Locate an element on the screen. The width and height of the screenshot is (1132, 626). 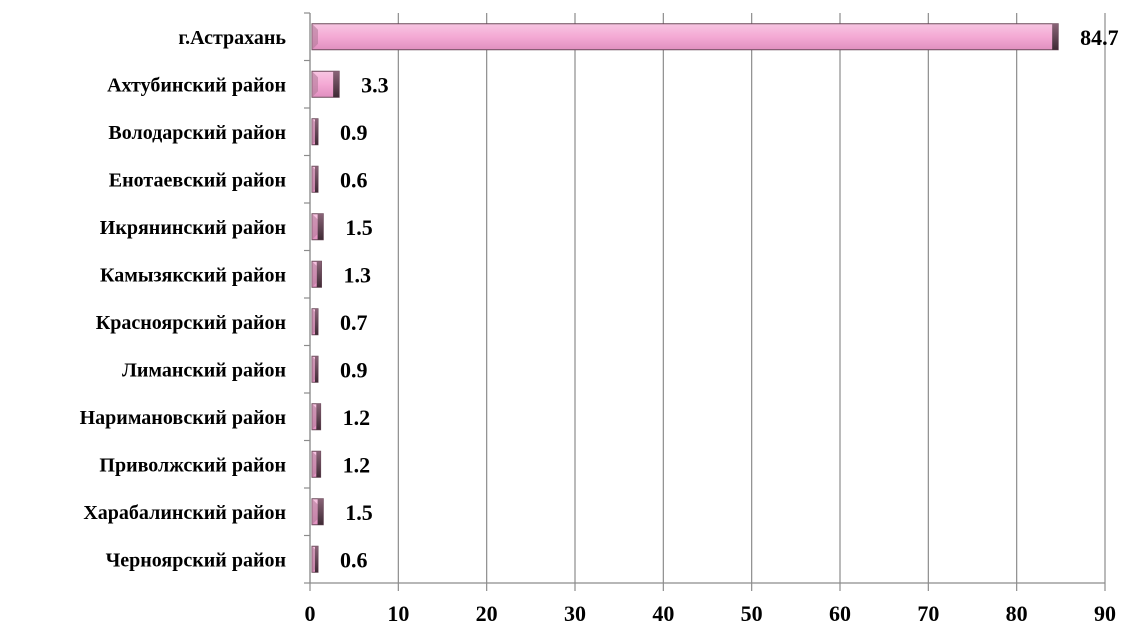
category-label: Черноярский район is located at coordinates (196, 560).